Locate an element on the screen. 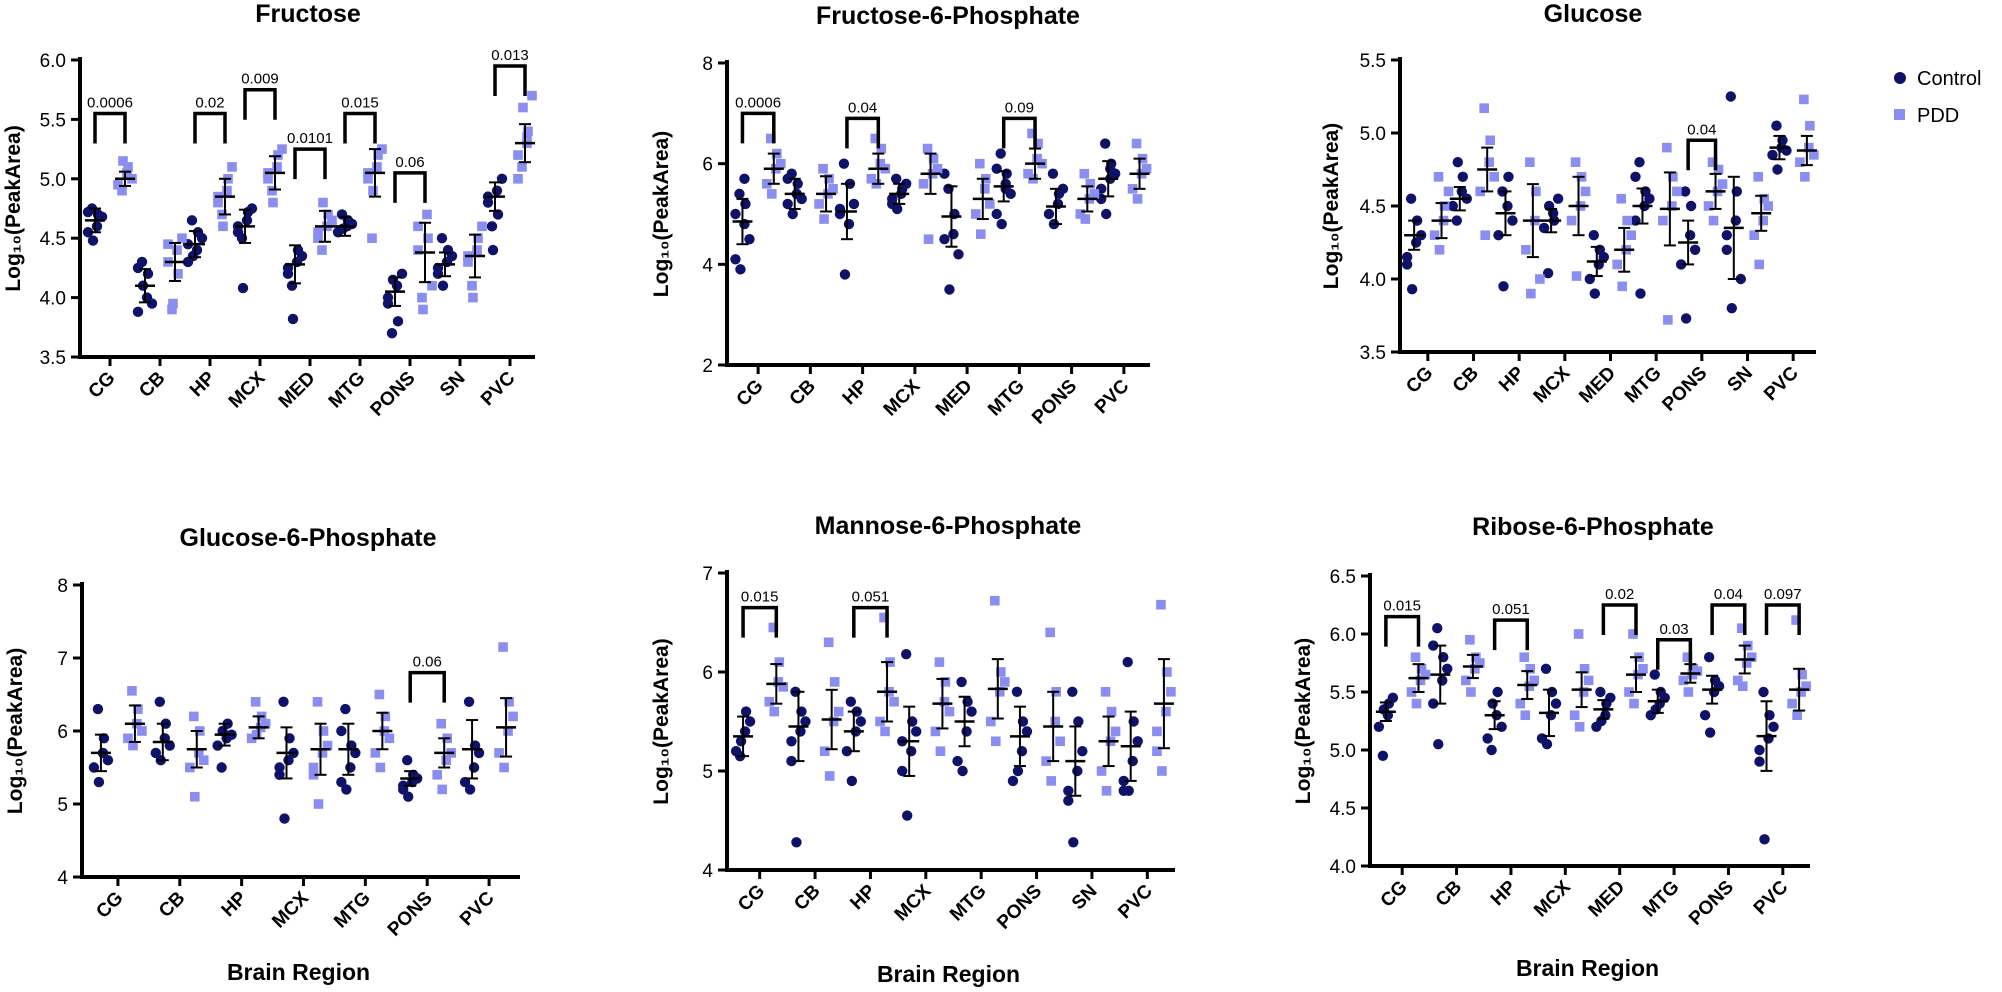  x-tick-label: MTG is located at coordinates (1661, 899).